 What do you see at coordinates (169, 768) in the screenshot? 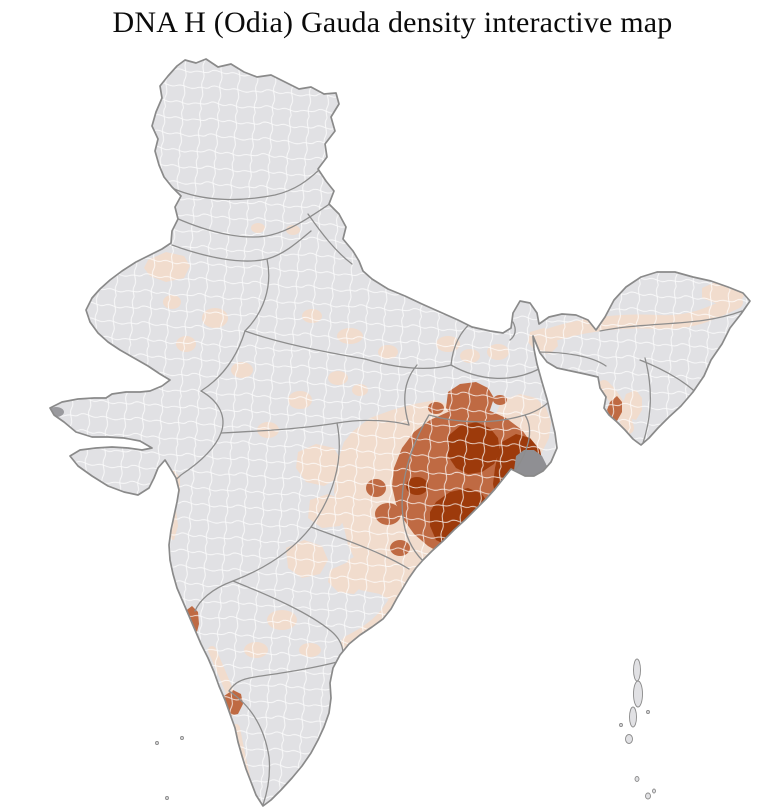
I see `lakshadweep-islands` at bounding box center [169, 768].